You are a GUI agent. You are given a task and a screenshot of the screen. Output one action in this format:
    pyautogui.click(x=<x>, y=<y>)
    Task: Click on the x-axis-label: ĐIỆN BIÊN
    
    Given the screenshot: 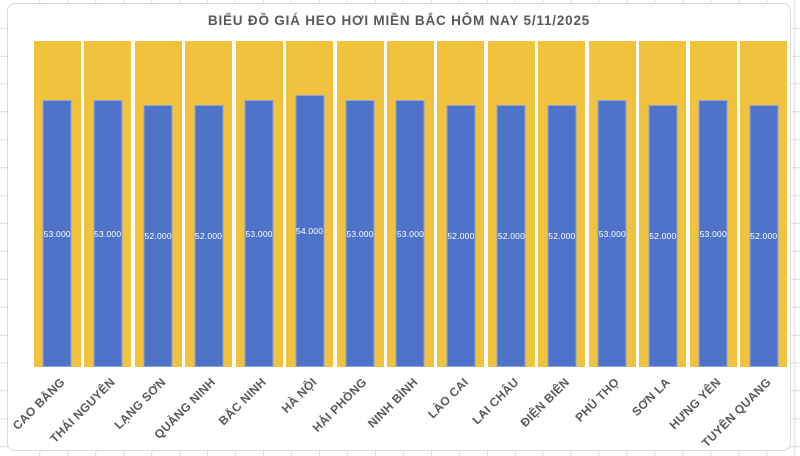 What is the action you would take?
    pyautogui.click(x=544, y=402)
    